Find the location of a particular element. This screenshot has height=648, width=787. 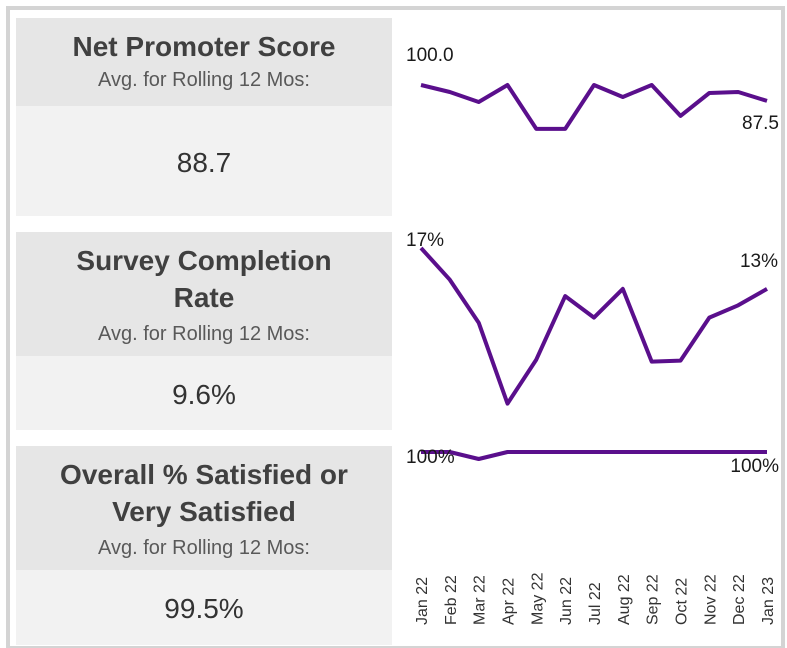

x-tick-label: Jan 23 is located at coordinates (768, 601).